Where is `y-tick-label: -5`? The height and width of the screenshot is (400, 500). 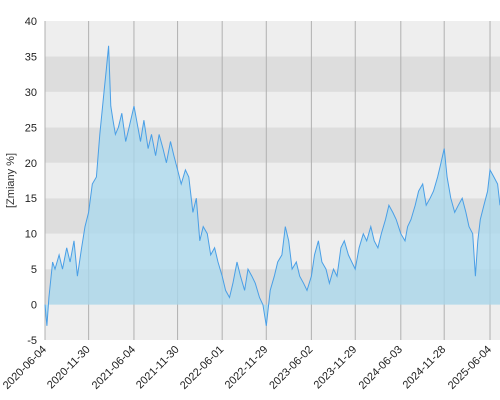 y-tick-label: -5 is located at coordinates (32, 341).